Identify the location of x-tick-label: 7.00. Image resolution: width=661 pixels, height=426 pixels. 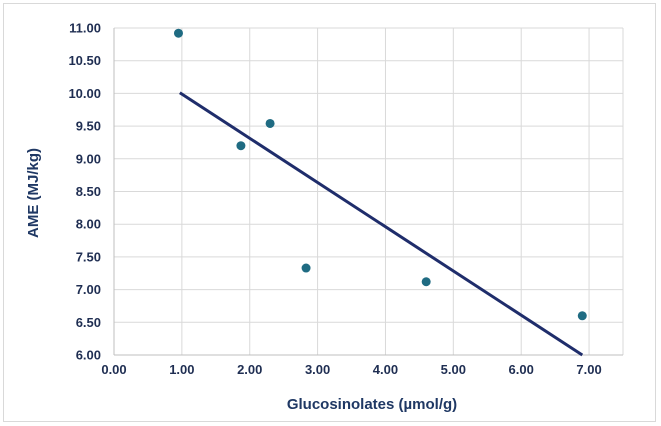
(588, 369).